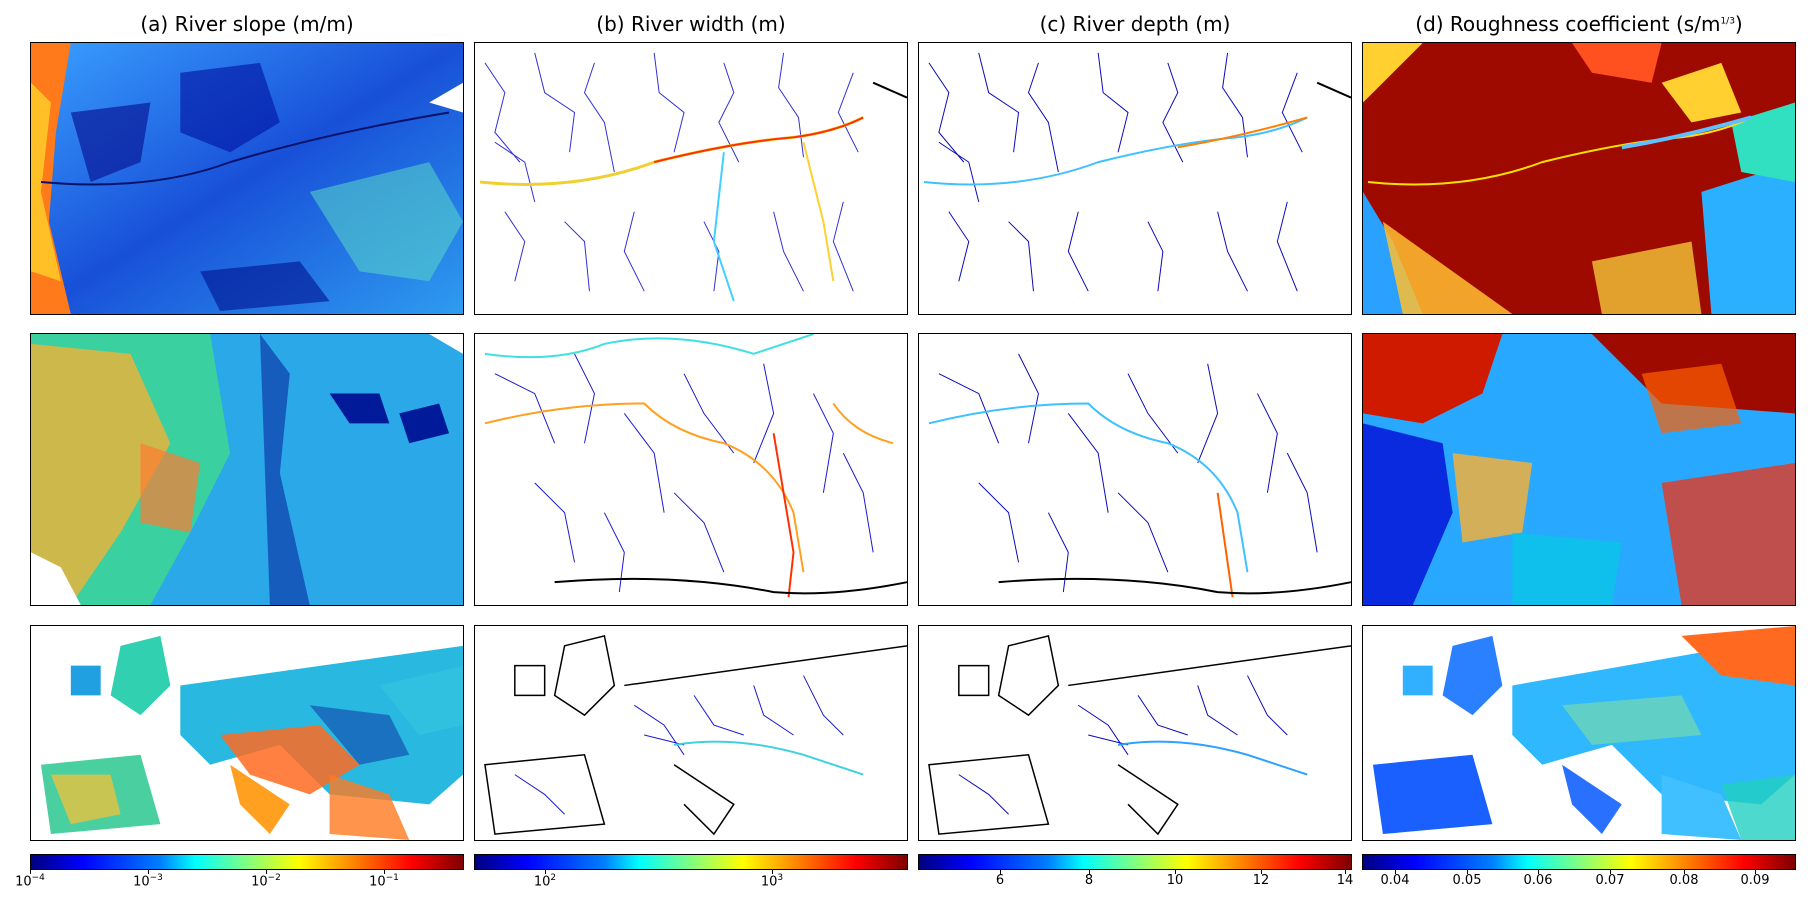 The height and width of the screenshot is (908, 1812). What do you see at coordinates (691, 733) in the screenshot?
I see `map-width-europe` at bounding box center [691, 733].